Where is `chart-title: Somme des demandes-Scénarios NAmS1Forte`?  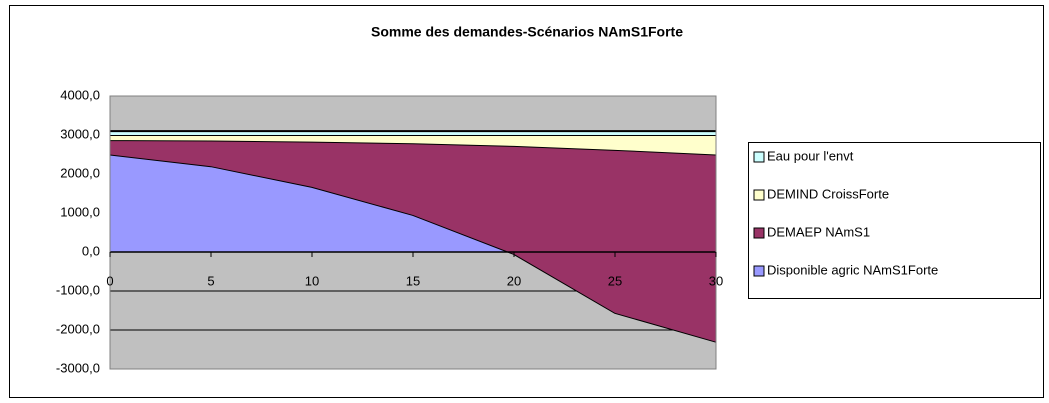
chart-title: Somme des demandes-Scénarios NAmS1Forte is located at coordinates (527, 32).